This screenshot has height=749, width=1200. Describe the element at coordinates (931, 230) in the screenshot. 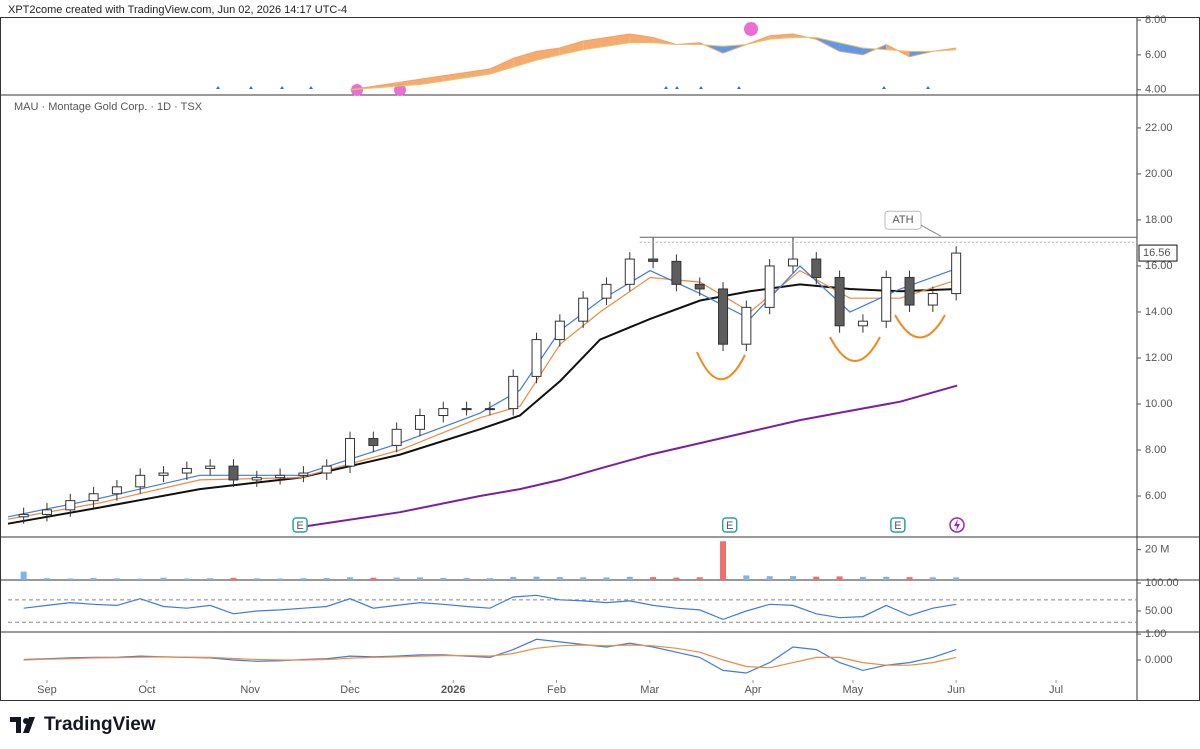

I see `ath-pointer` at that location.